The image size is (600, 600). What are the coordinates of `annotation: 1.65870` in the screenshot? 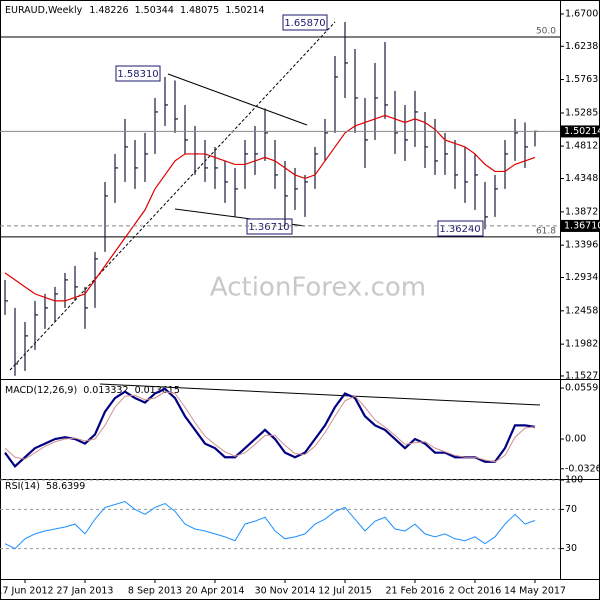 It's located at (305, 22).